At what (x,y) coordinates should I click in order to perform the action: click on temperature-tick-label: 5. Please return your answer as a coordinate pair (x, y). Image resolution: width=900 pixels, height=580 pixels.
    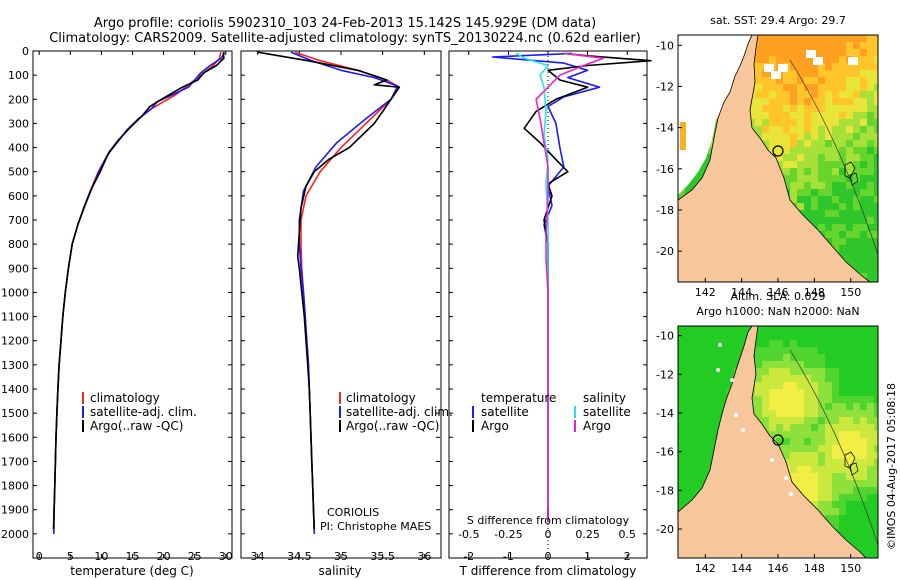
    Looking at the image, I should click on (70, 556).